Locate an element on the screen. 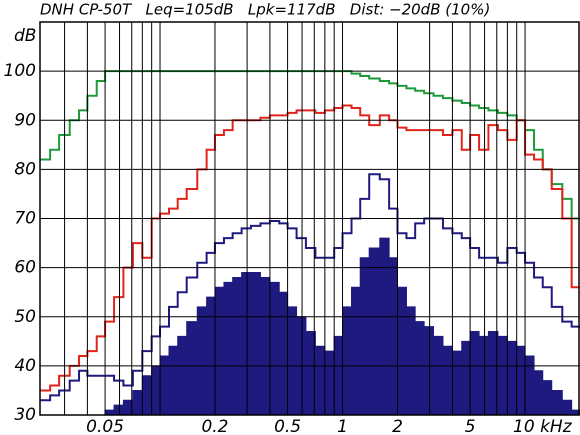  y-tick-label: 70 is located at coordinates (25, 219).